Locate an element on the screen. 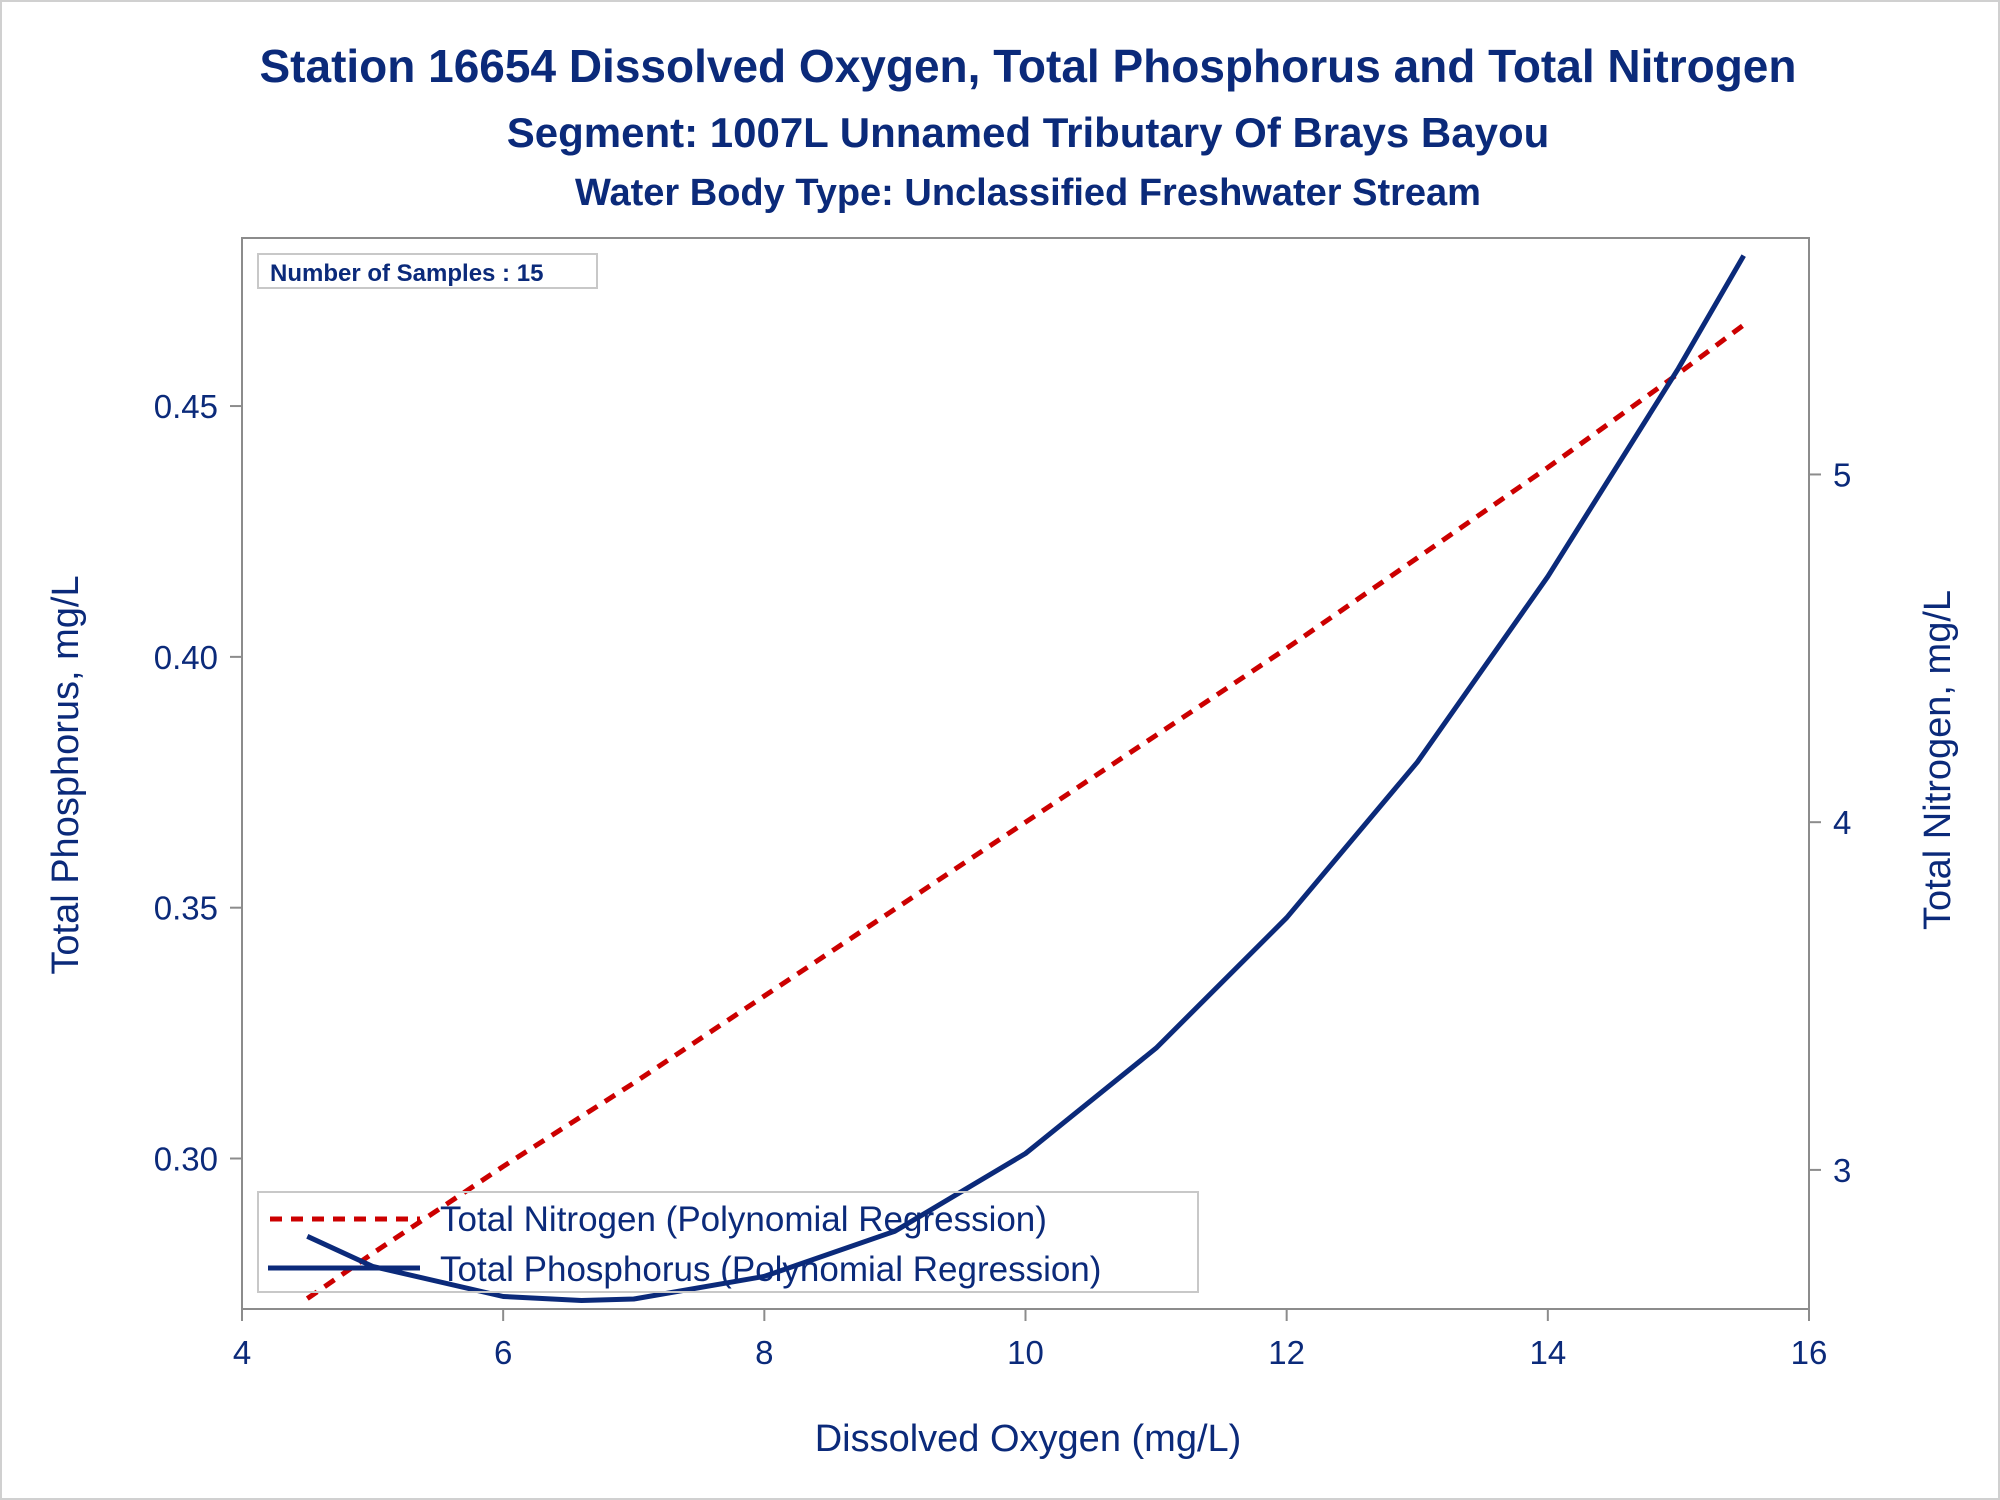 This screenshot has width=2000, height=1500. legend-box is located at coordinates (728, 1242).